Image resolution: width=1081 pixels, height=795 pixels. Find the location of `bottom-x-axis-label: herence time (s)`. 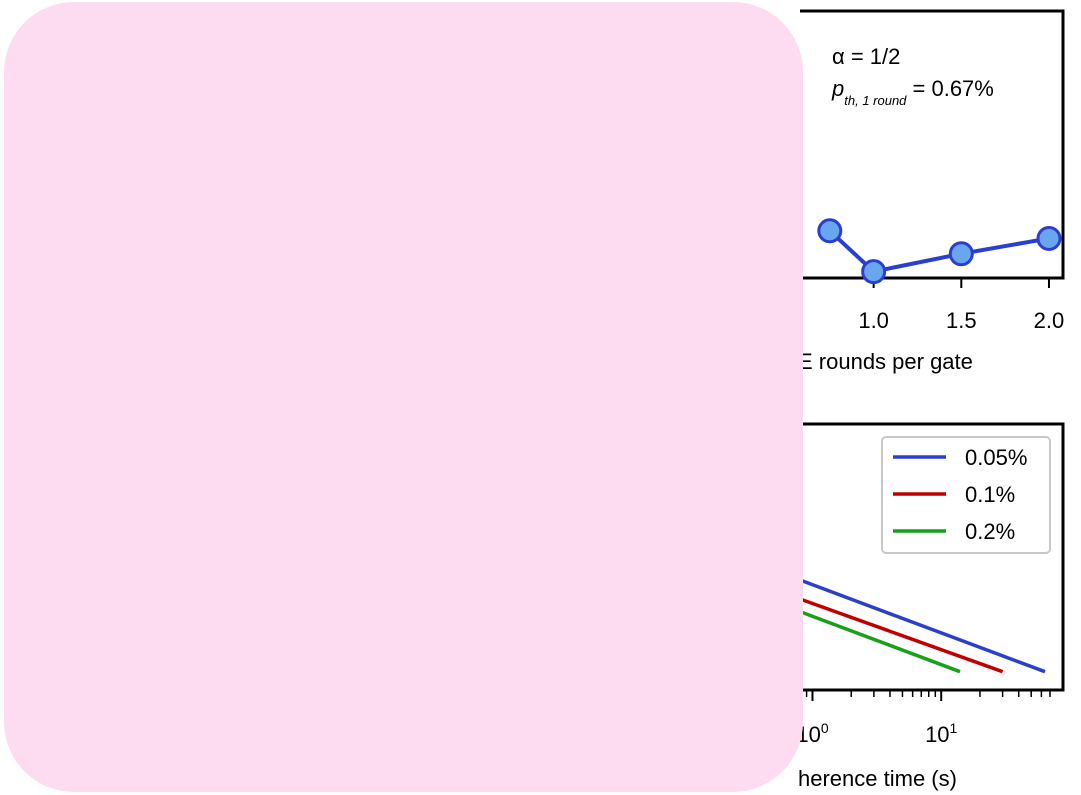

bottom-x-axis-label: herence time (s) is located at coordinates (877, 778).